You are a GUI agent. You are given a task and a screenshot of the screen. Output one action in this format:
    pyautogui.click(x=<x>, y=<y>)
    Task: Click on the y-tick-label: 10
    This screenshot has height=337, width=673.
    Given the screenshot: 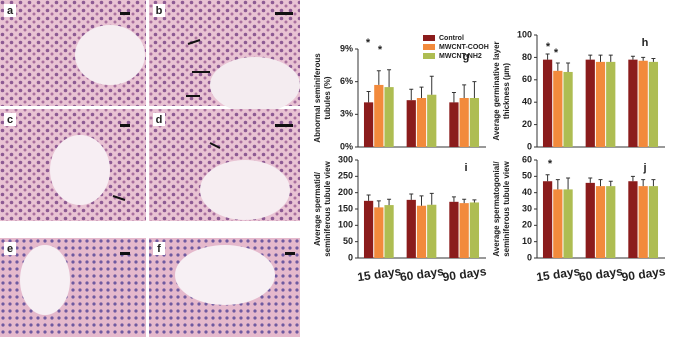 What is the action you would take?
    pyautogui.click(x=527, y=241)
    